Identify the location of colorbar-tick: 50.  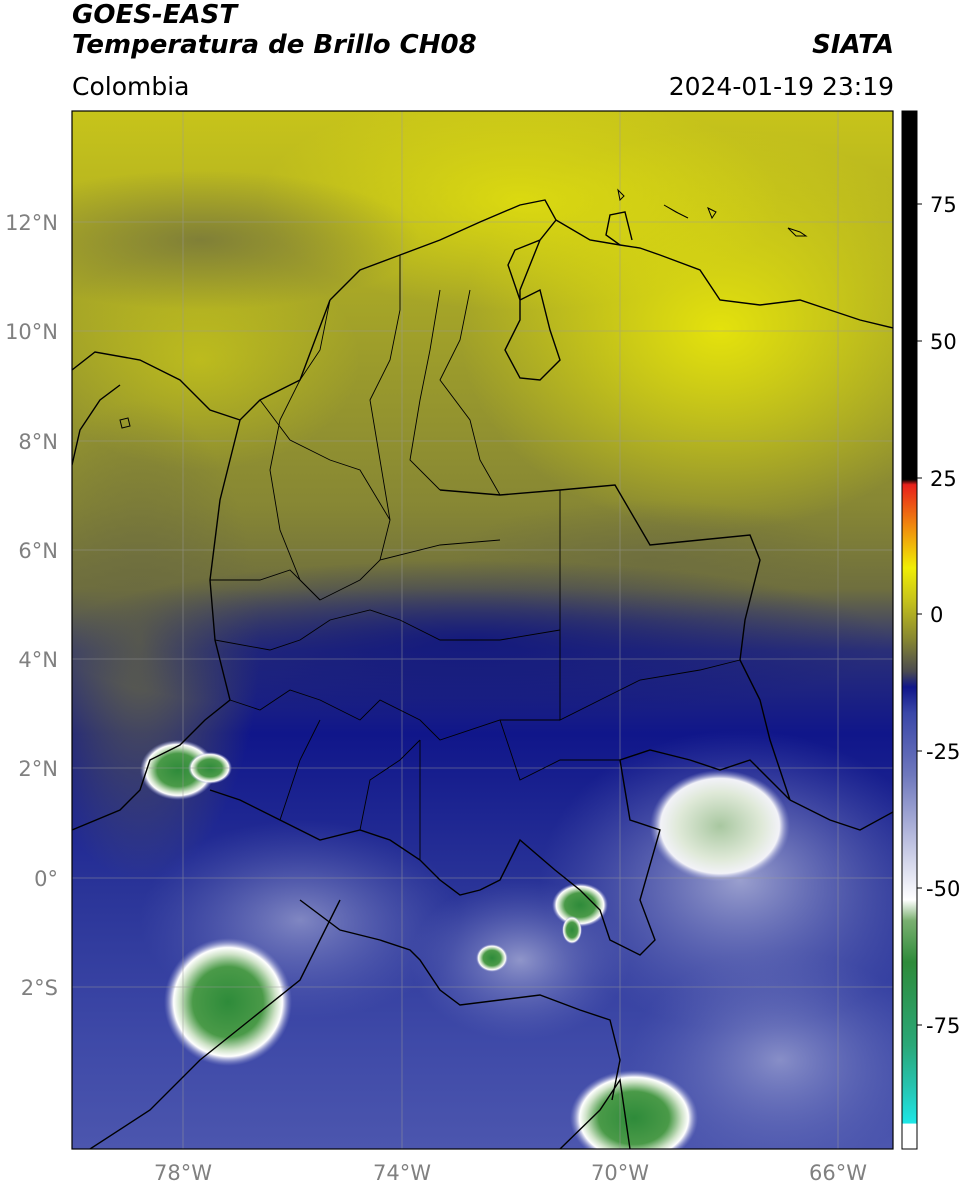
(943, 342).